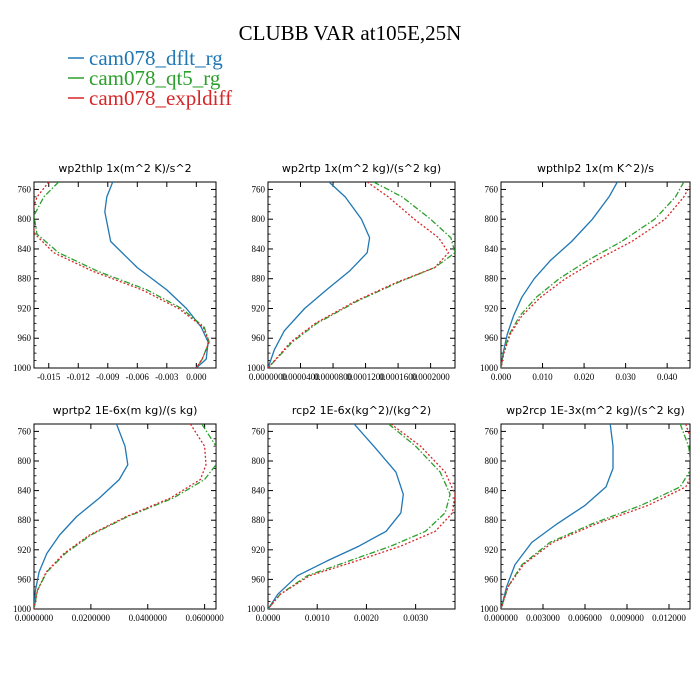 The width and height of the screenshot is (700, 700). I want to click on x-tick-label: -0.015, so click(49, 377).